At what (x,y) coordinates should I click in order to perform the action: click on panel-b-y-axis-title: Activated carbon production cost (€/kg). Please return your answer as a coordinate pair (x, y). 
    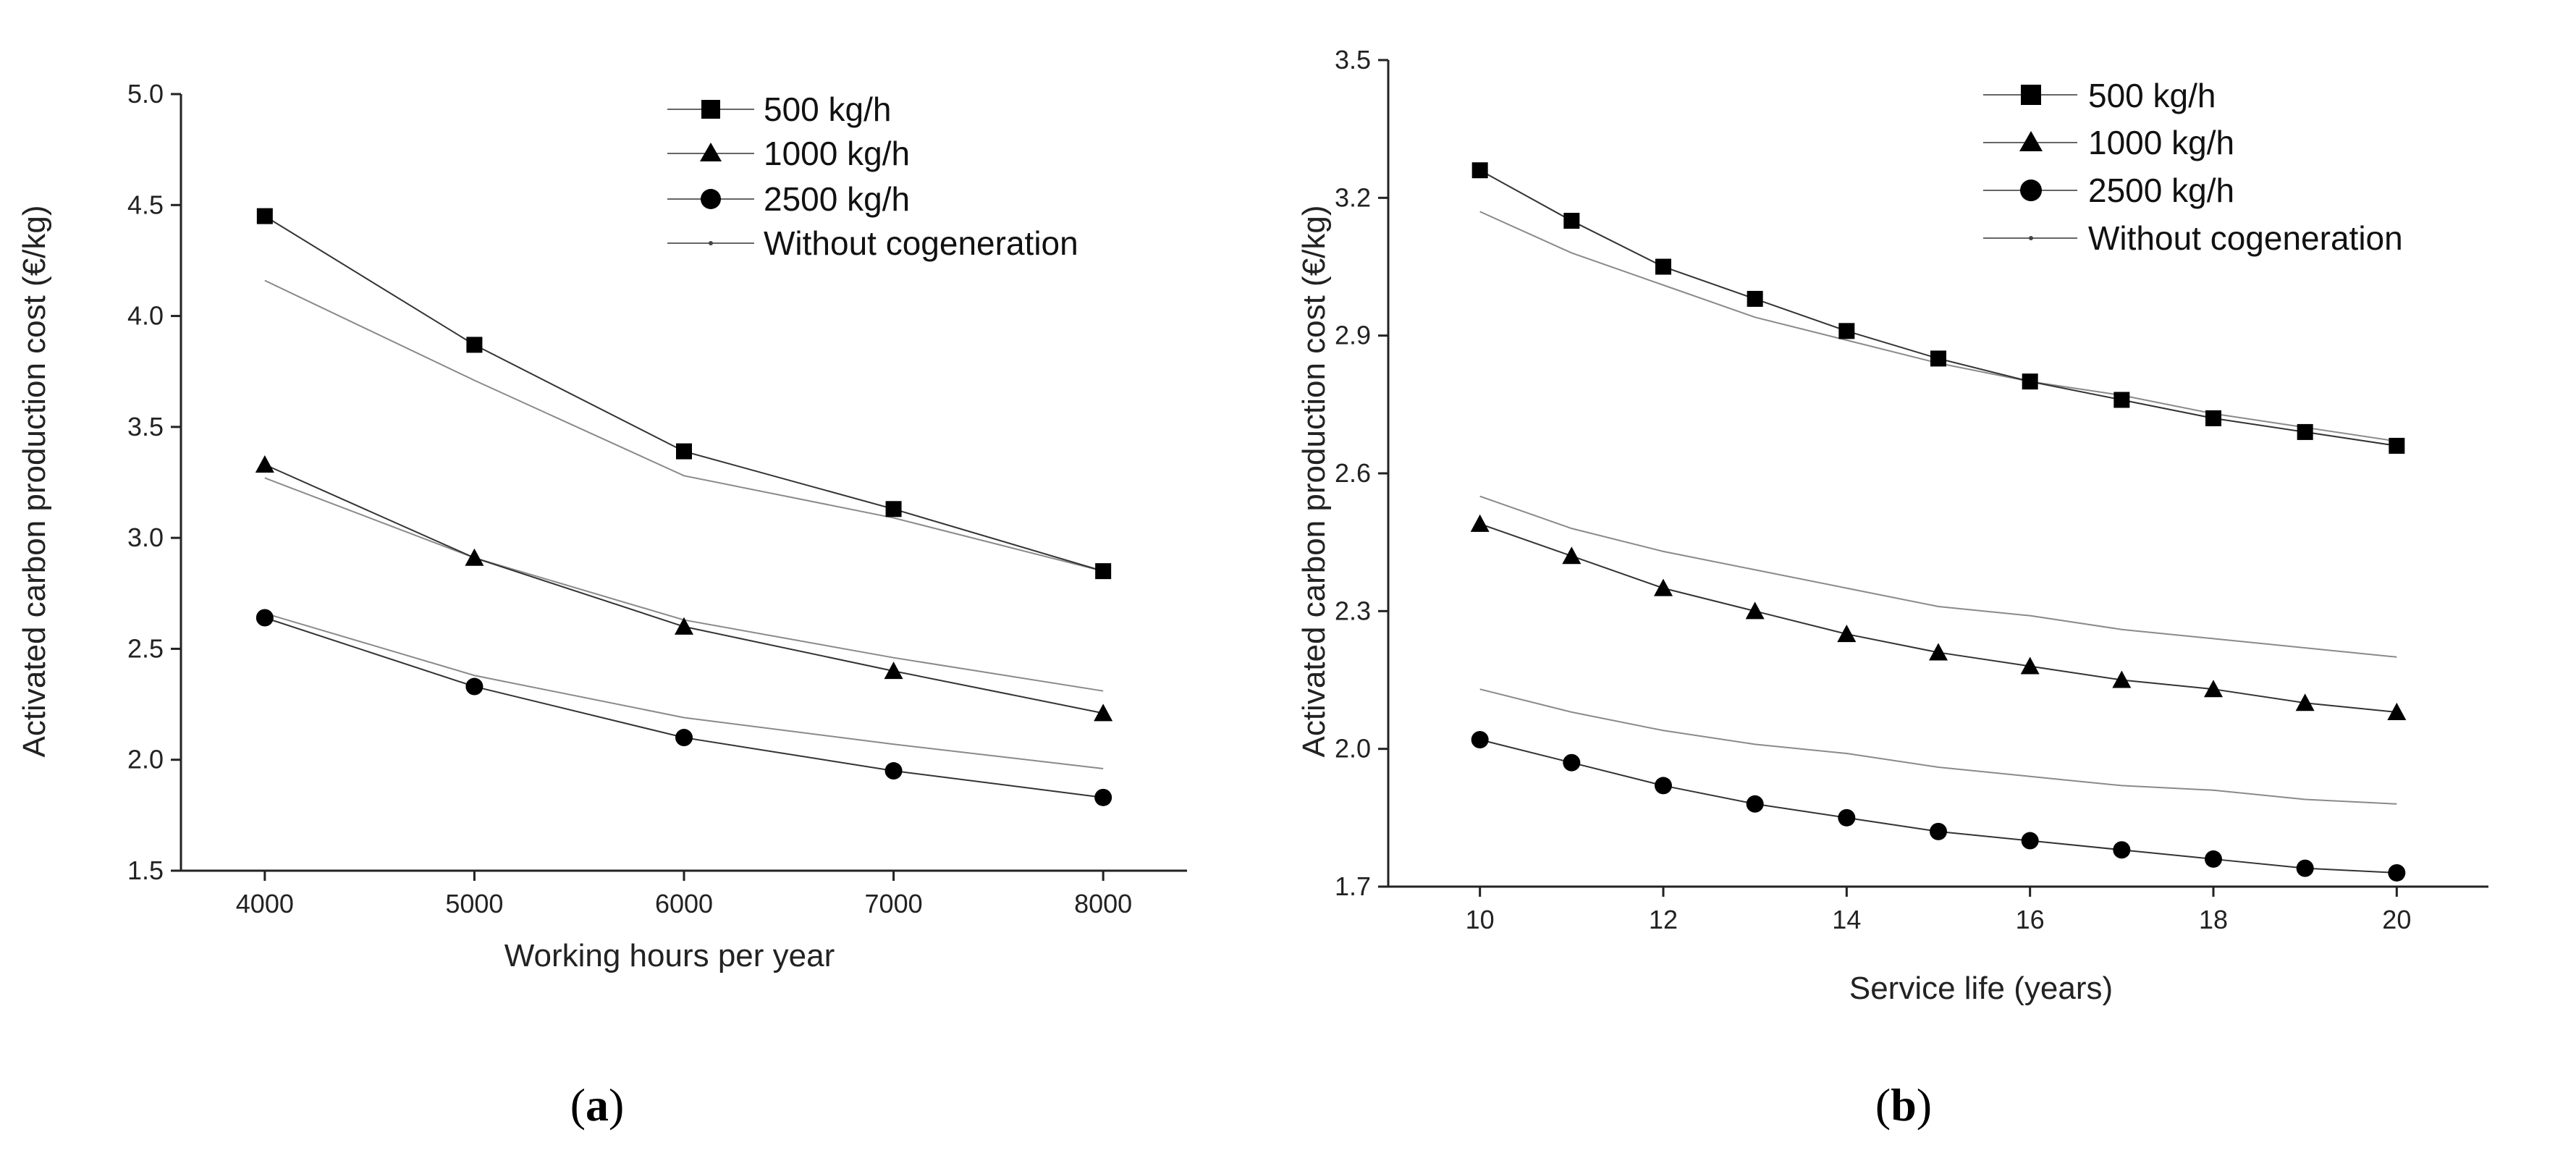
    Looking at the image, I should click on (1314, 481).